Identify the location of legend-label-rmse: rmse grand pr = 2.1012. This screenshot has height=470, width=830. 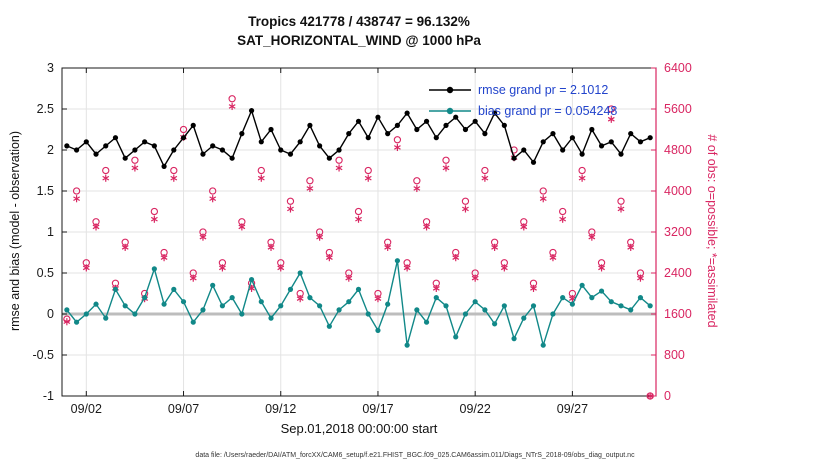
(543, 89).